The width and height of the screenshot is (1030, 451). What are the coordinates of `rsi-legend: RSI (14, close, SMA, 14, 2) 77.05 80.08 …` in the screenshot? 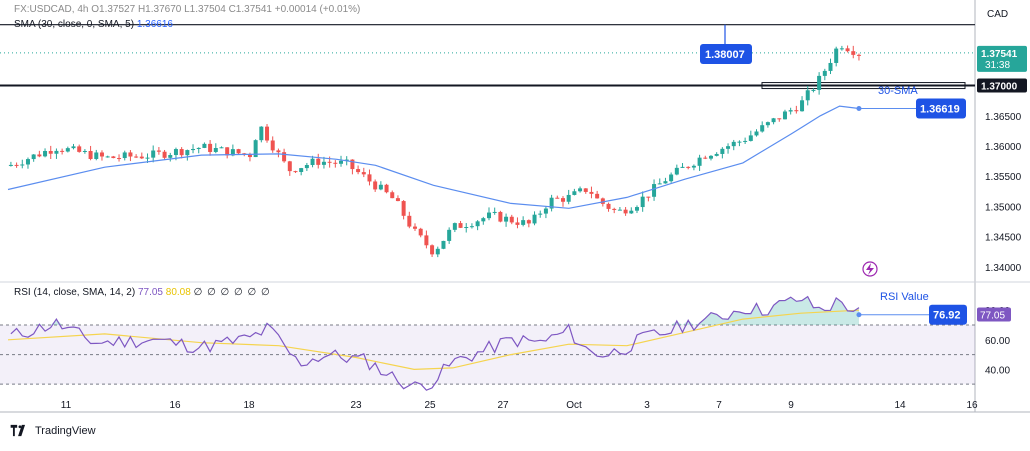 It's located at (142, 292).